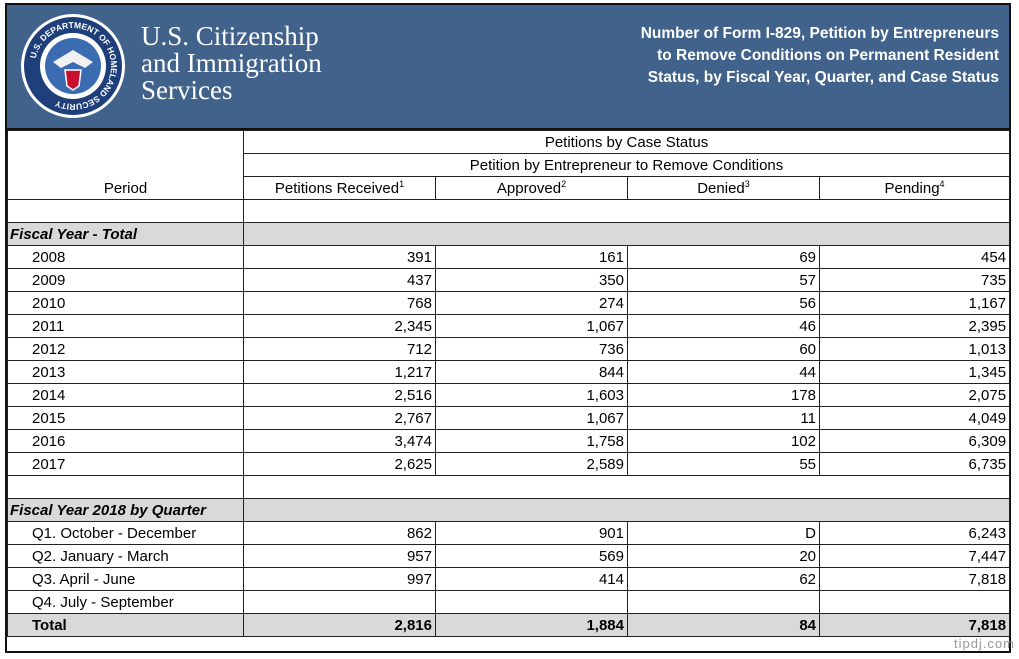 The width and height of the screenshot is (1019, 659). What do you see at coordinates (942, 184) in the screenshot?
I see `column-note: 4` at bounding box center [942, 184].